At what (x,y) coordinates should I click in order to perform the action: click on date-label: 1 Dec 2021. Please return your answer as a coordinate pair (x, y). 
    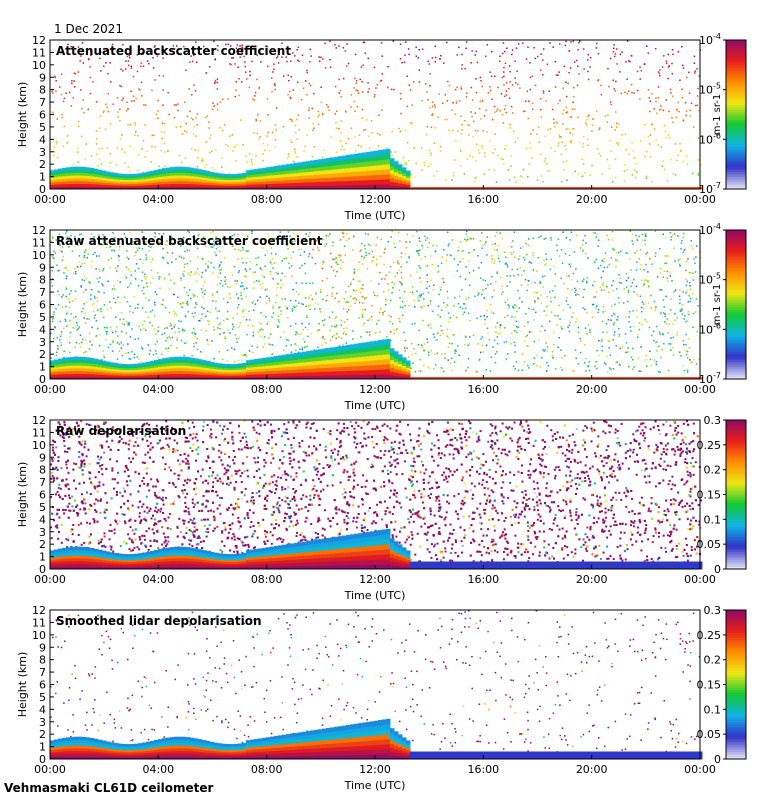
    Looking at the image, I should click on (89, 29).